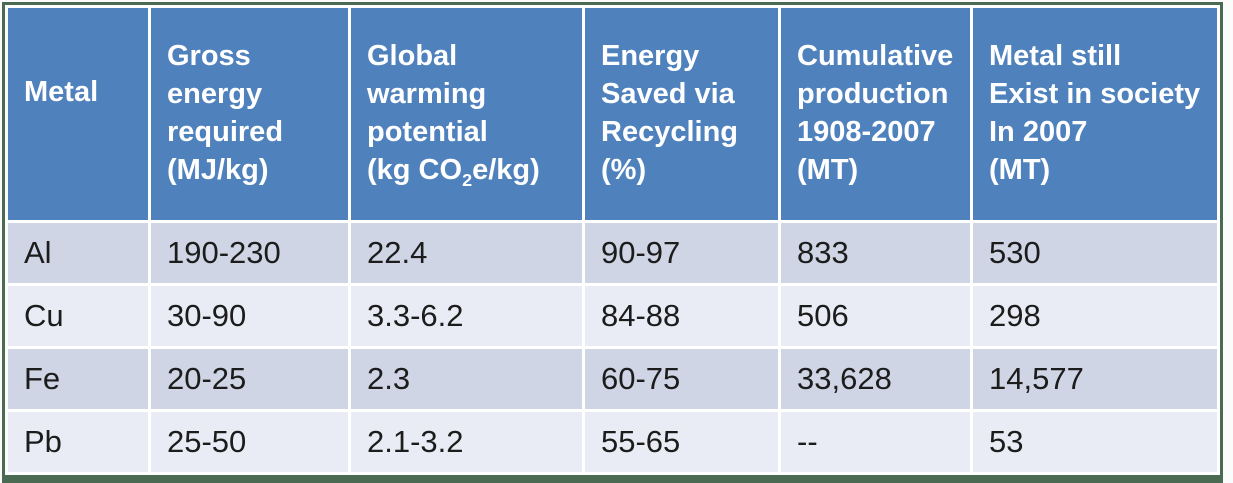 This screenshot has height=483, width=1233. Describe the element at coordinates (681, 379) in the screenshot. I see `cell-energy-saved: 60-75` at that location.